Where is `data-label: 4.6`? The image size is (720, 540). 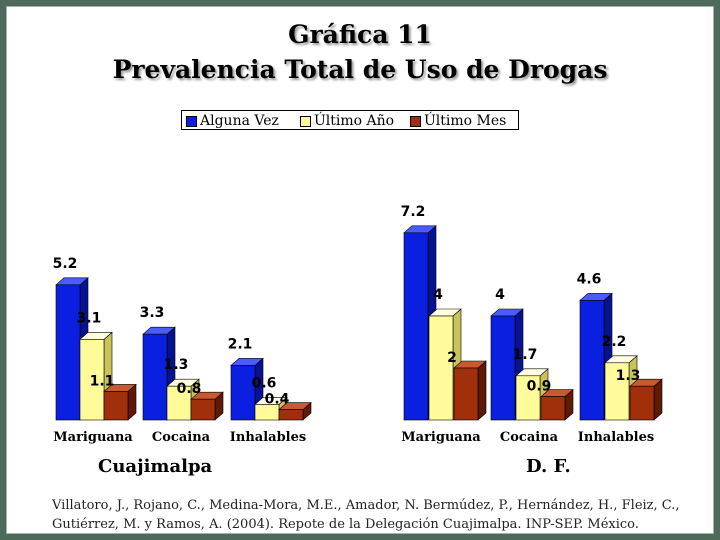
data-label: 4.6 is located at coordinates (589, 279).